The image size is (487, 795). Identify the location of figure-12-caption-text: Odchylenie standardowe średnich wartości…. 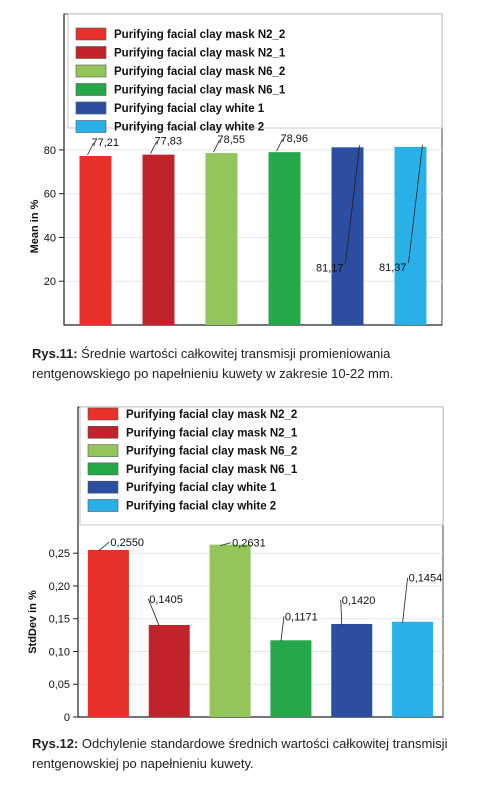
(240, 753).